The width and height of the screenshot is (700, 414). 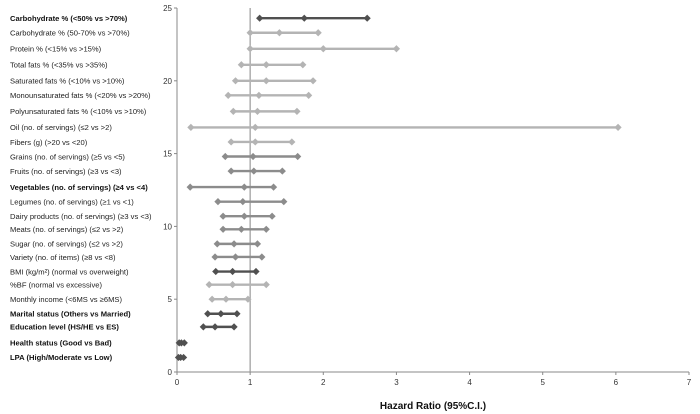 I want to click on y-tick-label: 20, so click(x=167, y=81).